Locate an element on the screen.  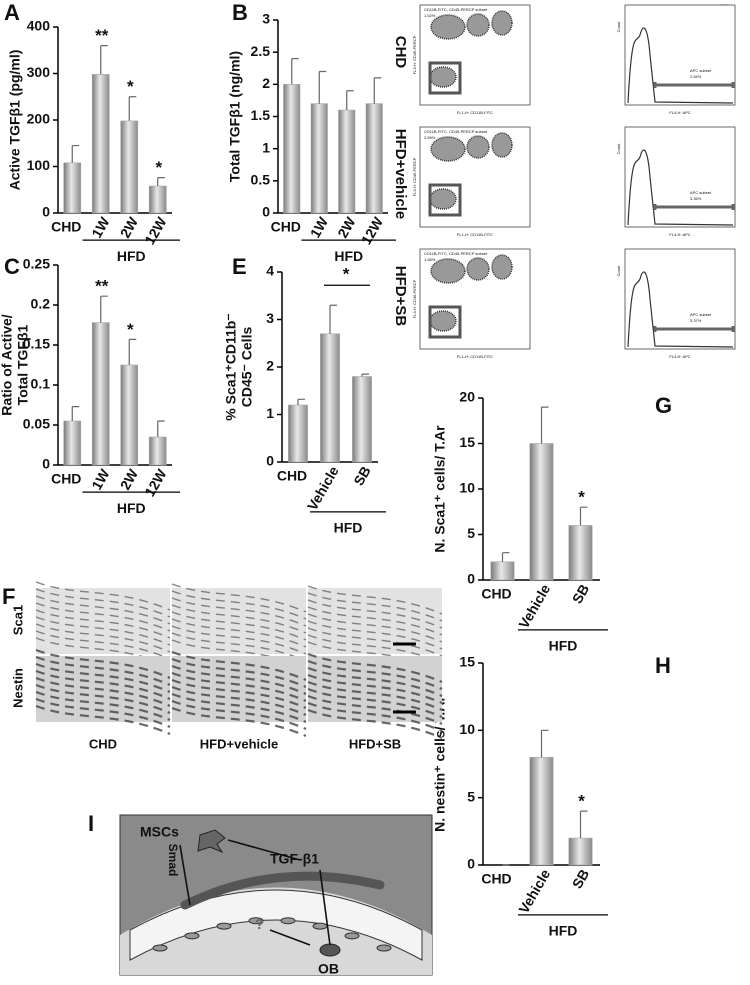
y-tick-label: 20 is located at coordinates (467, 397).